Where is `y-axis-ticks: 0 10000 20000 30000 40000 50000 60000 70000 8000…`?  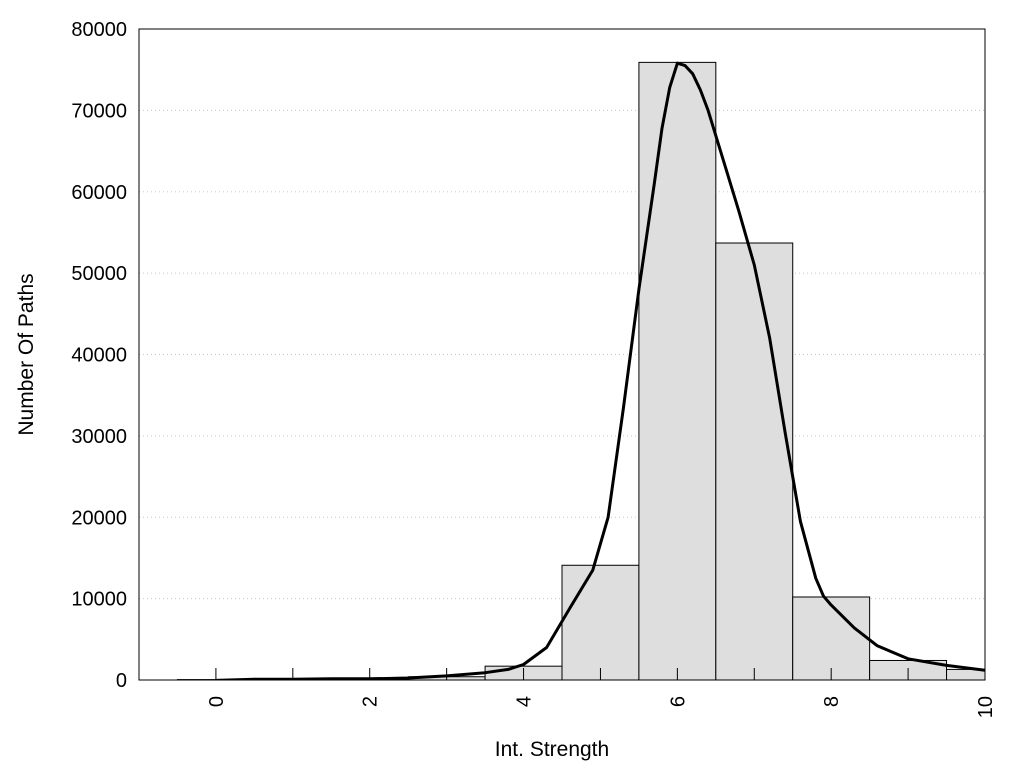
y-axis-ticks: 0 10000 20000 30000 40000 50000 60000 70000 8000… is located at coordinates (99, 355).